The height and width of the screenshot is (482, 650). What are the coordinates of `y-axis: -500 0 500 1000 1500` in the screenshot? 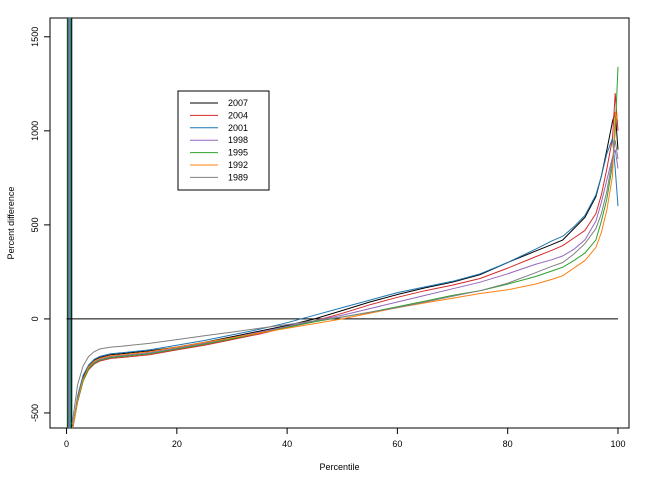 It's located at (40, 224).